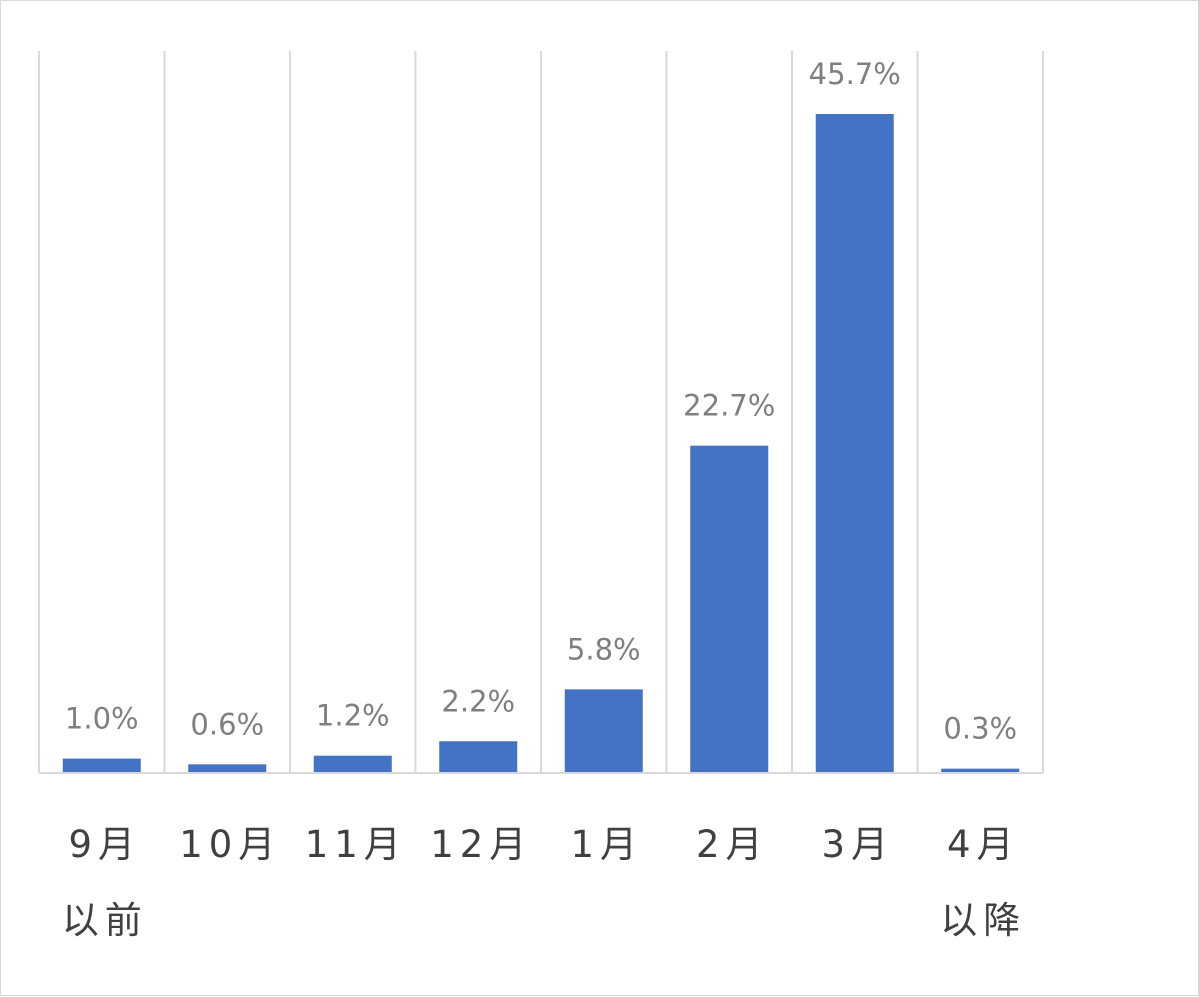 Image resolution: width=1199 pixels, height=997 pixels. Describe the element at coordinates (983, 920) in the screenshot. I see `x-tick-label: 以降` at that location.